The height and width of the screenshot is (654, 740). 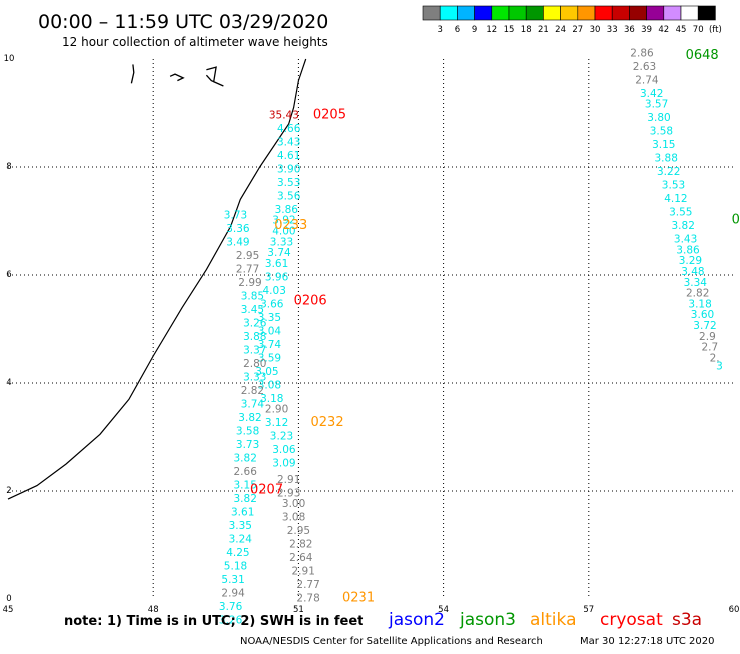 I want to click on wave-height-value: 2.86, so click(x=642, y=53).